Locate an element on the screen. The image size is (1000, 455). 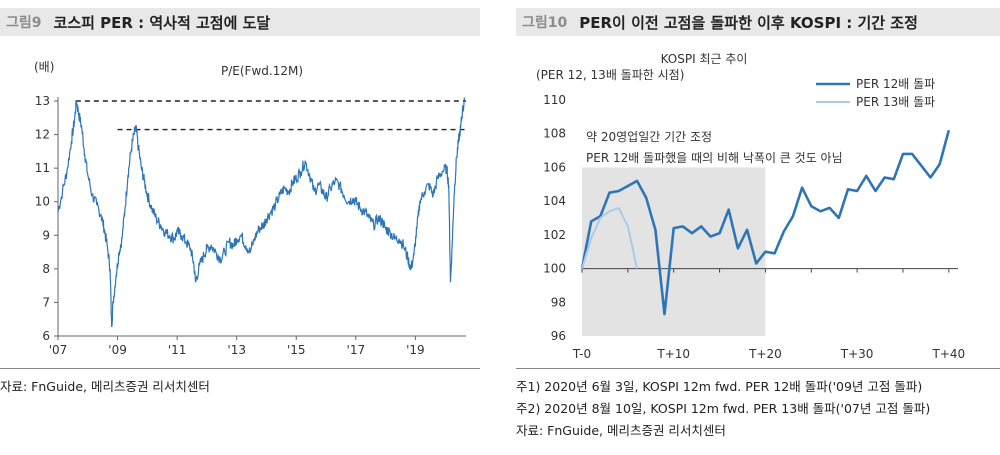
y-tick-label: 6 is located at coordinates (46, 336).